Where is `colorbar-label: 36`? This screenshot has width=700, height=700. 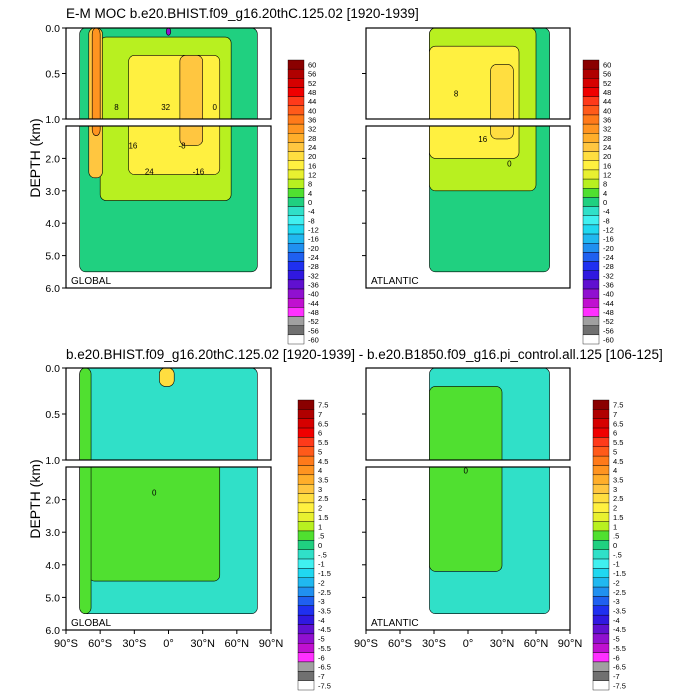 colorbar-label: 36 is located at coordinates (607, 120).